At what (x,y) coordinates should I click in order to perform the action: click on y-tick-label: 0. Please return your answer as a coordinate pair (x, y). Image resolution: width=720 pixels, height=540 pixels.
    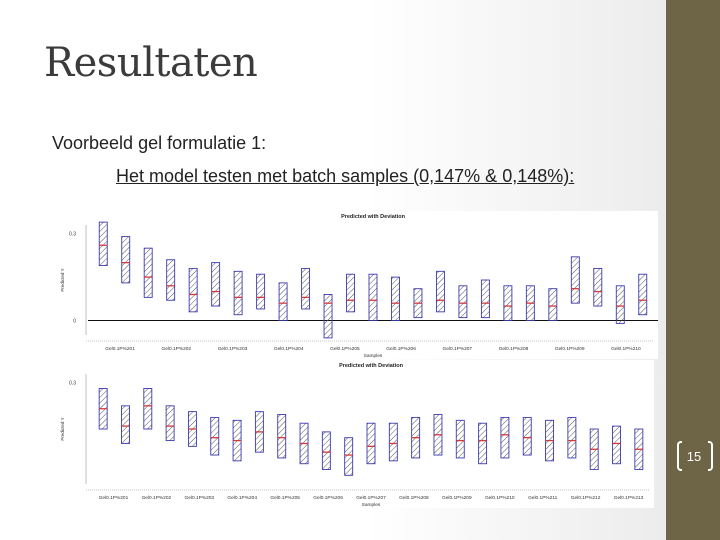
    Looking at the image, I should click on (74, 322).